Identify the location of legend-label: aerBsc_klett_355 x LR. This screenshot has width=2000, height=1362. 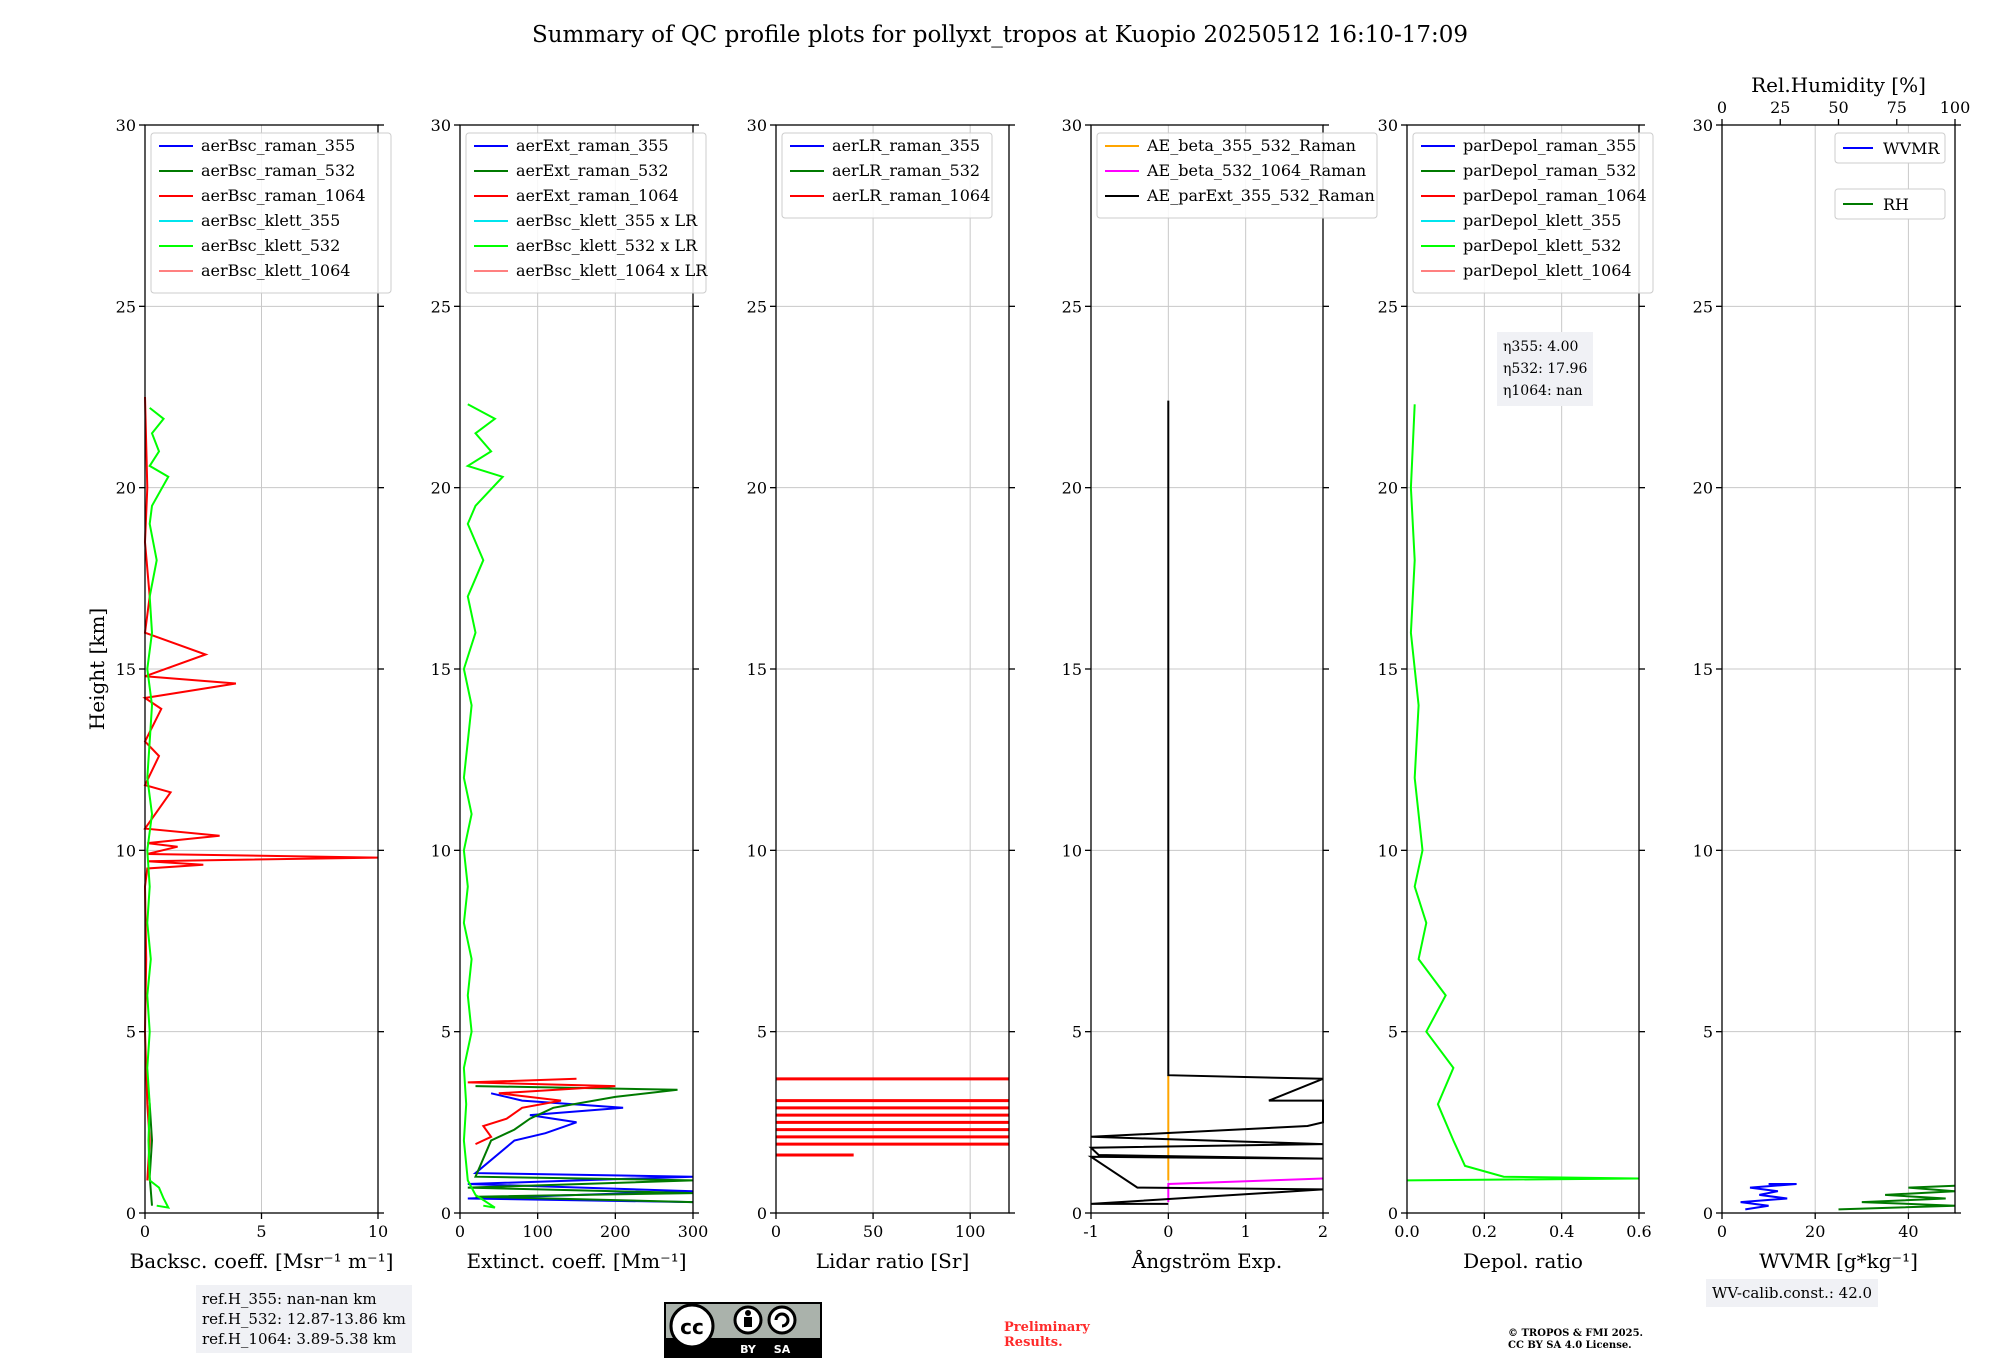
(607, 220).